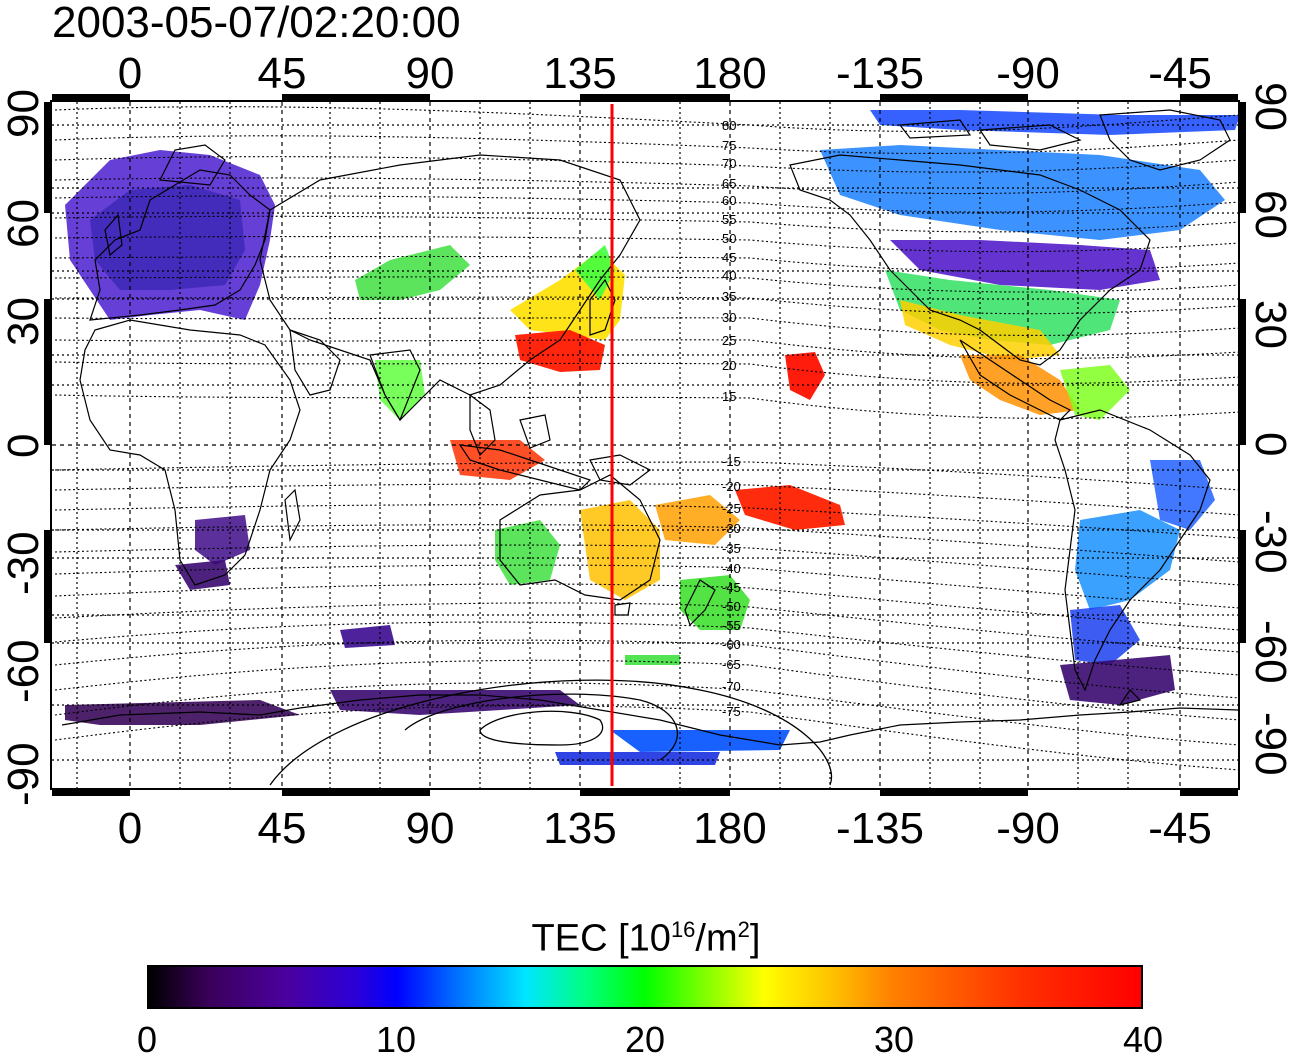 The height and width of the screenshot is (1060, 1292). I want to click on coast-asia, so click(450, 287).